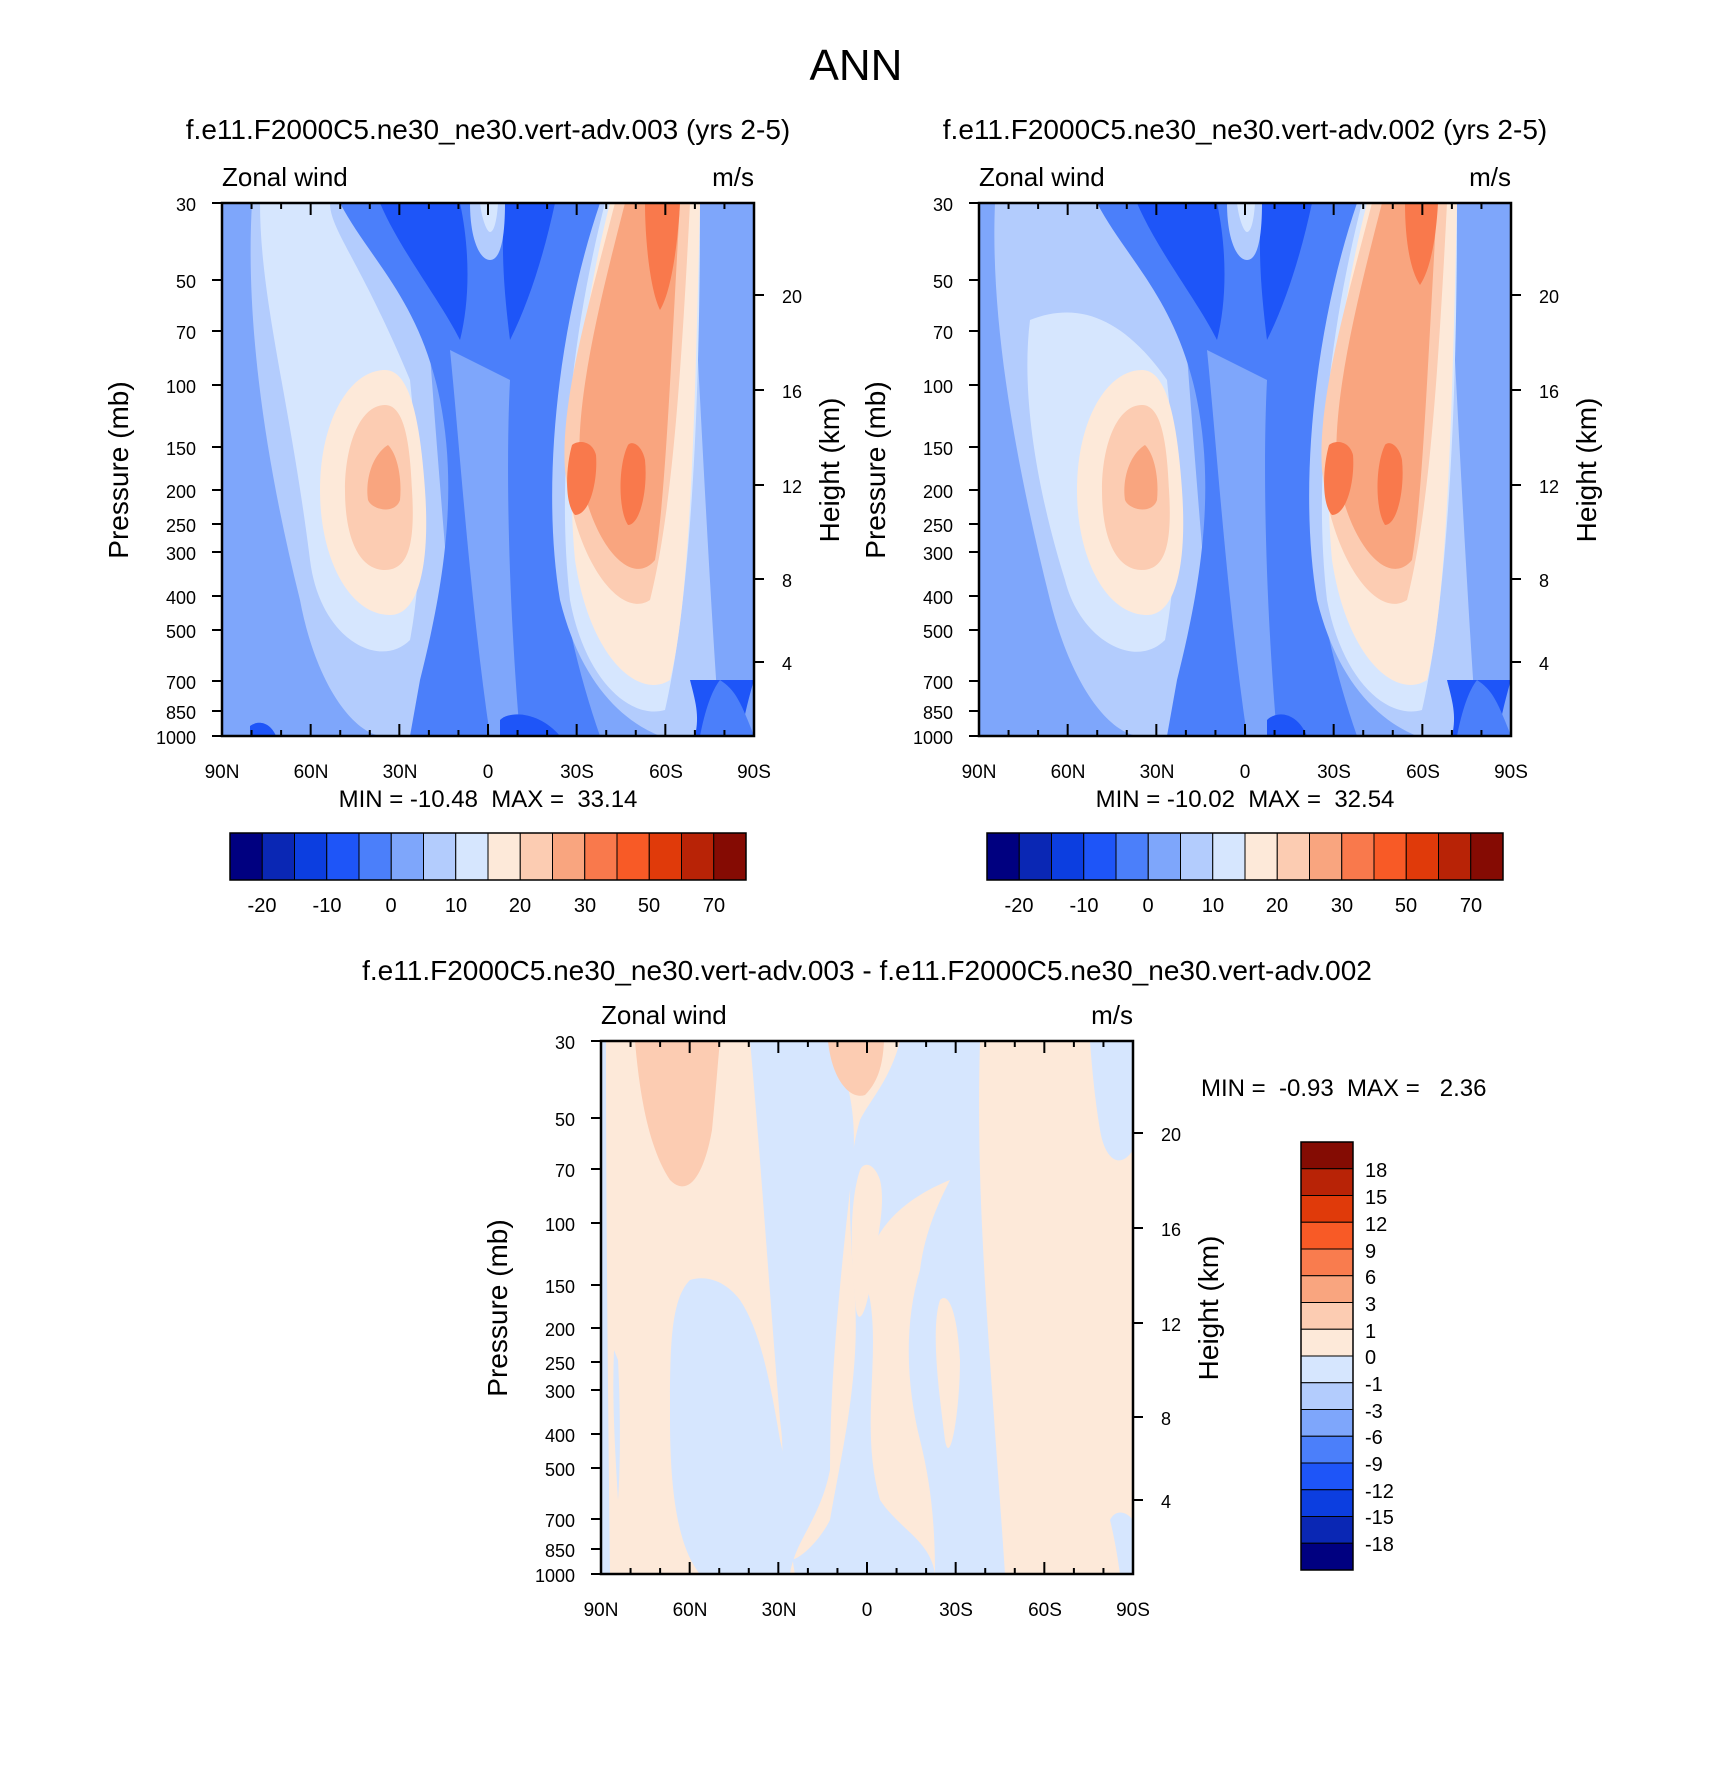  Describe the element at coordinates (1374, 1465) in the screenshot. I see `colorbar-label: -9` at that location.